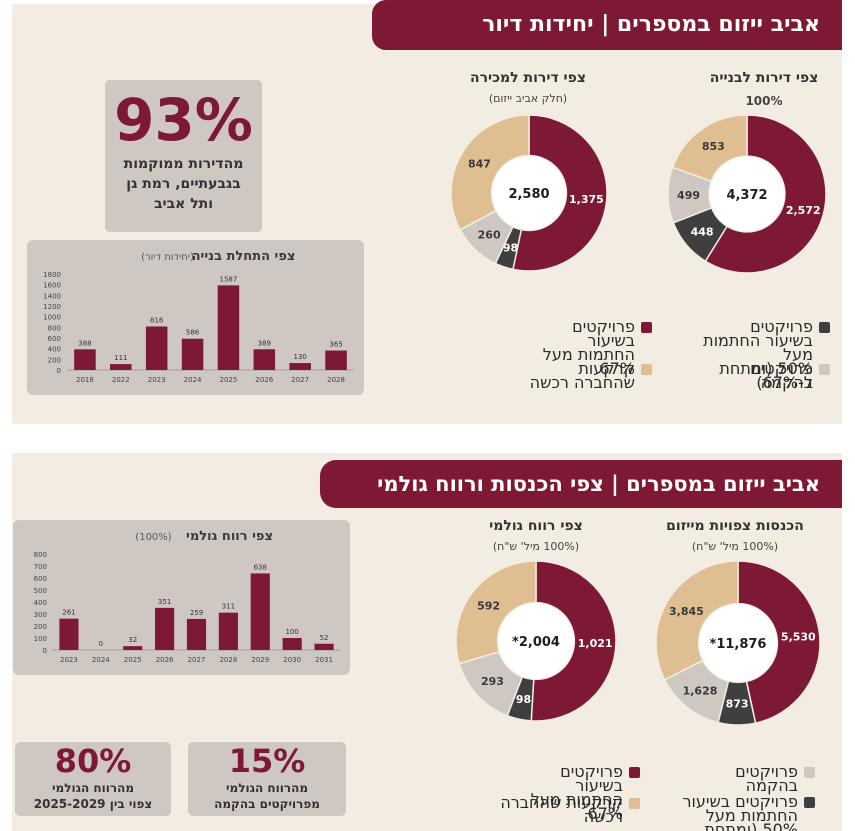  I want to click on bar-value-label: 365, so click(335, 345).